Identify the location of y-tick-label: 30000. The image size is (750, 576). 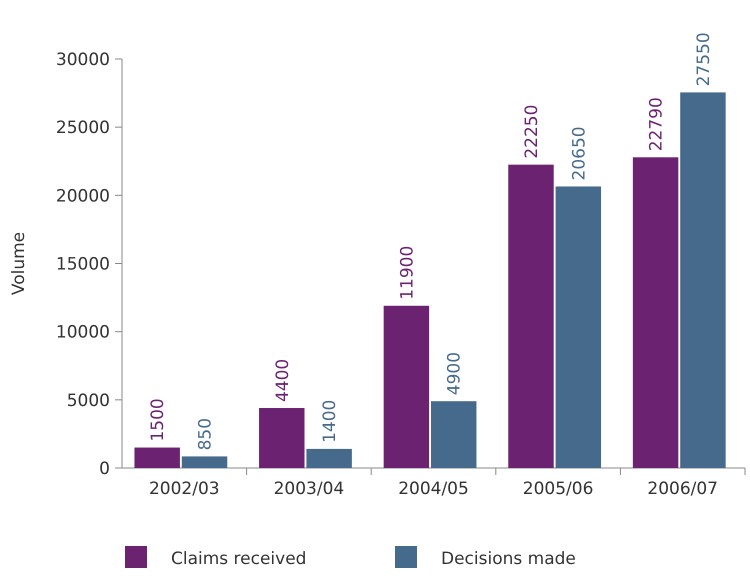
(83, 60).